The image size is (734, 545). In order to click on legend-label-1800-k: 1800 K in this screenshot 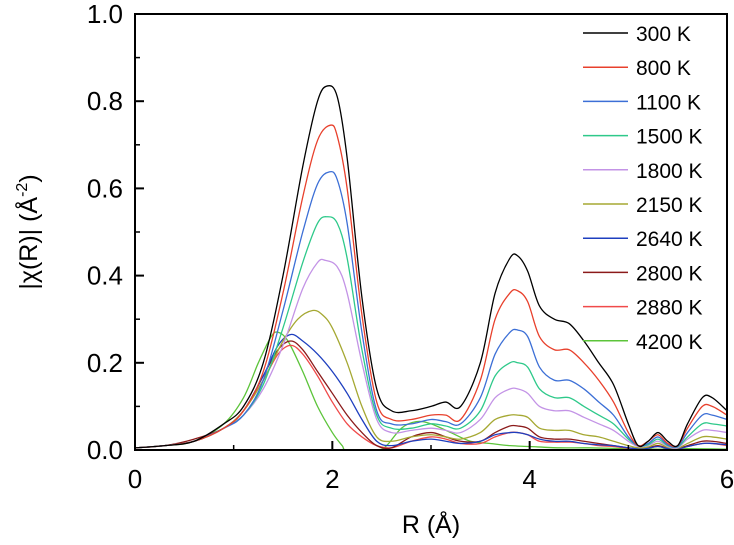, I will do `click(669, 171)`.